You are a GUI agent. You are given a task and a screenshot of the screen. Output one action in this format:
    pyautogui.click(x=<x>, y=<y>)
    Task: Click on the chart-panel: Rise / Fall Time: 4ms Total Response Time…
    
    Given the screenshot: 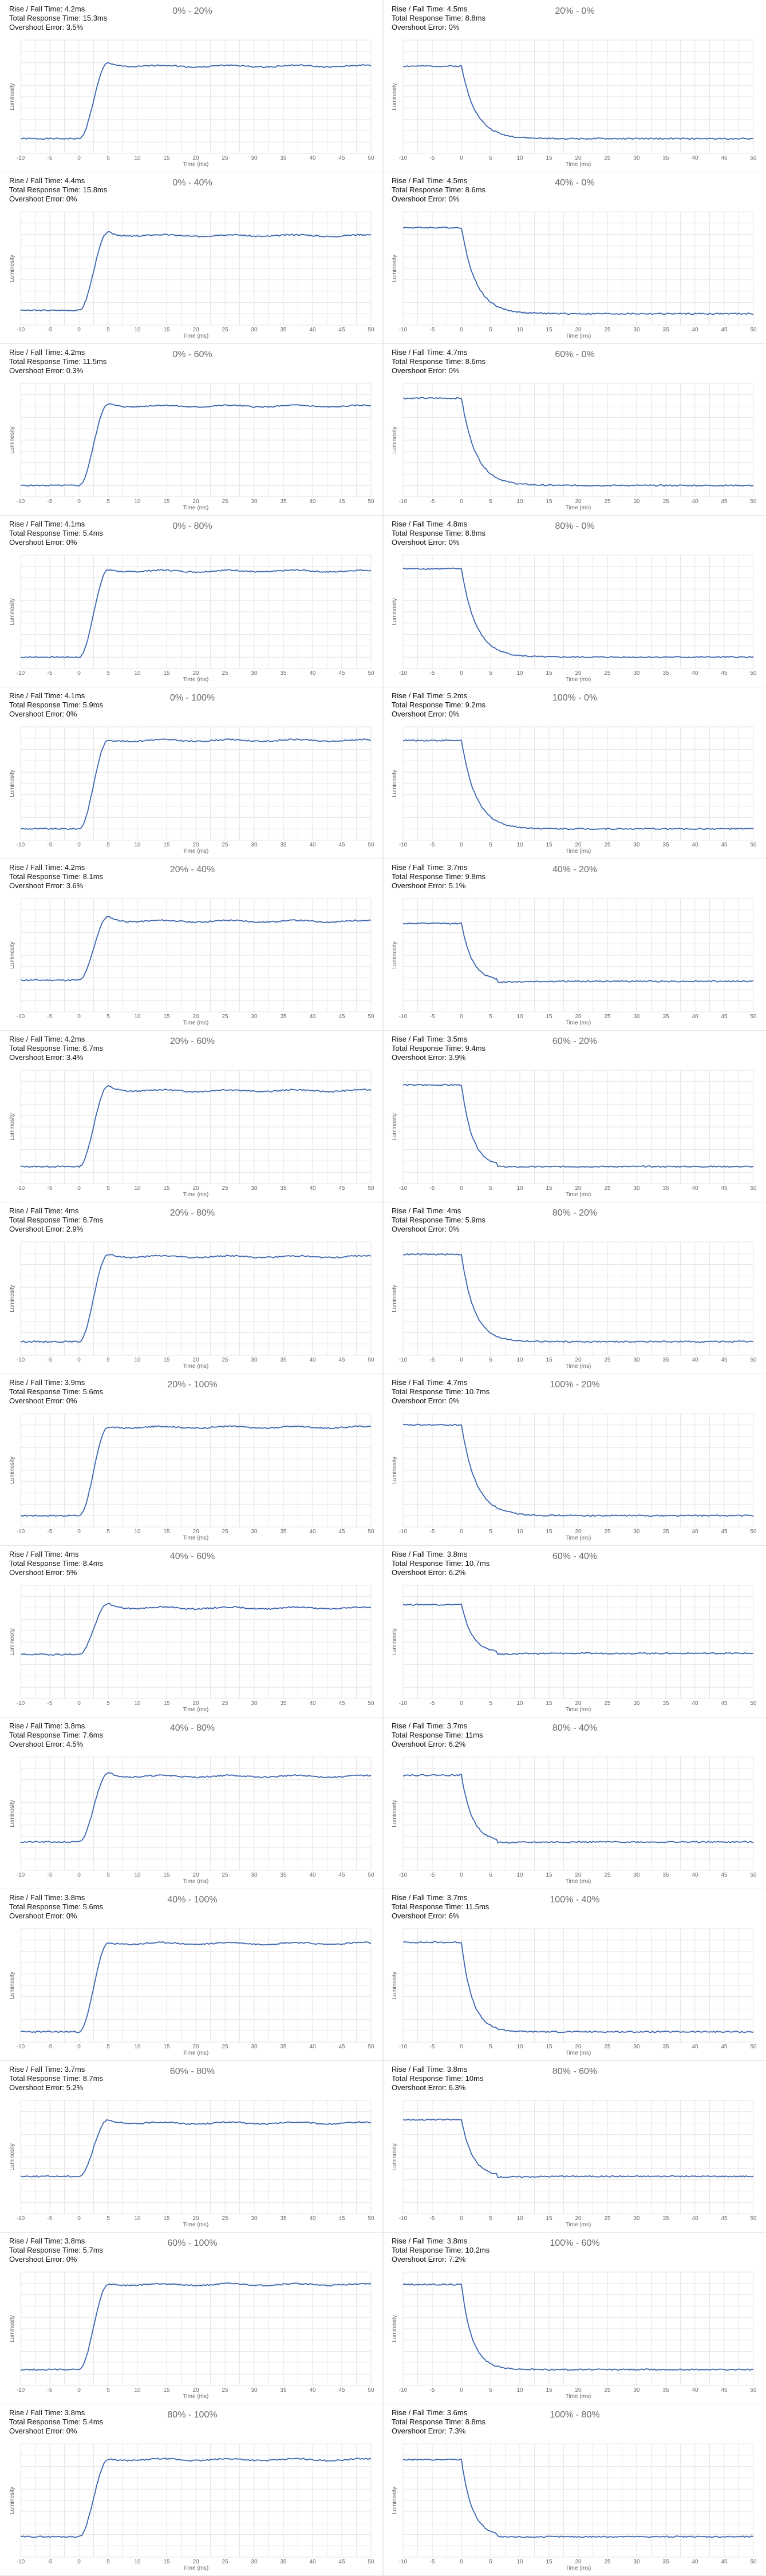 What is the action you would take?
    pyautogui.click(x=575, y=1287)
    